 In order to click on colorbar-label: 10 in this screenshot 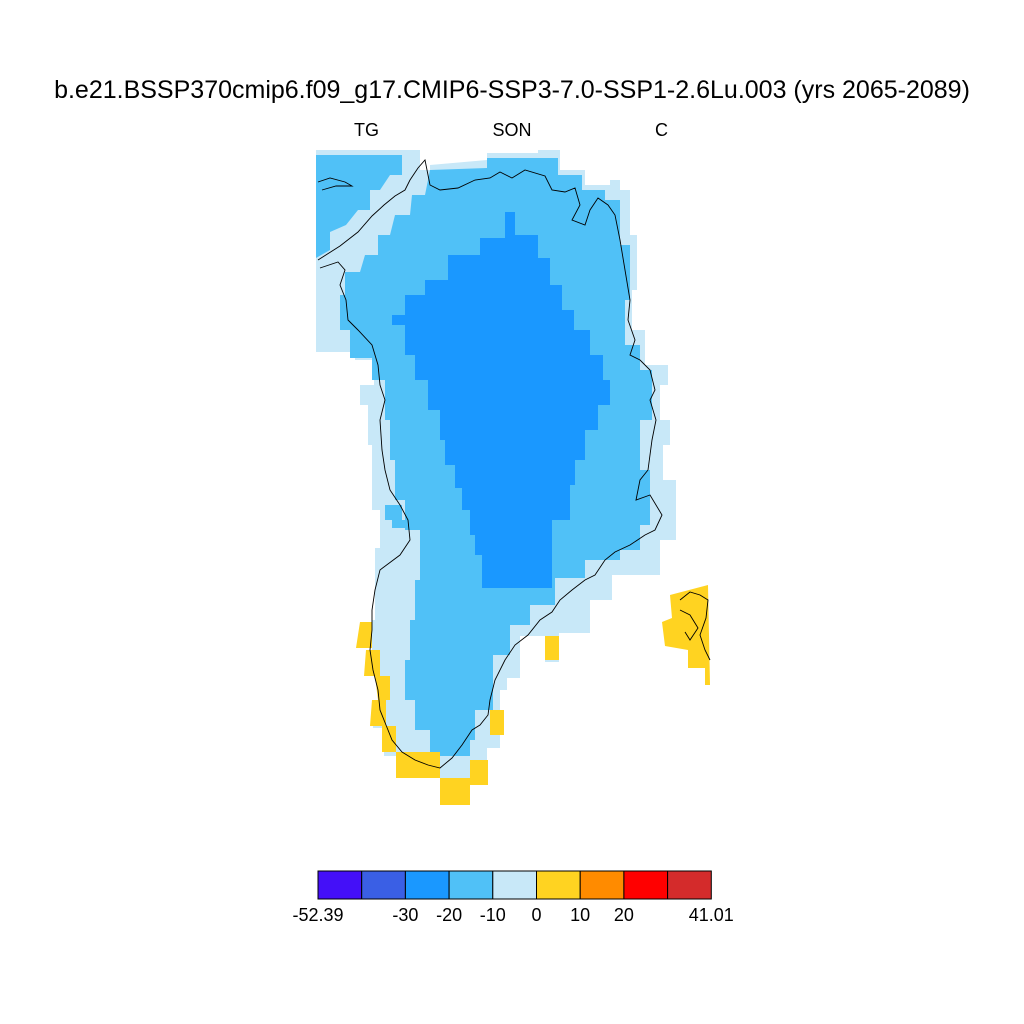, I will do `click(580, 915)`.